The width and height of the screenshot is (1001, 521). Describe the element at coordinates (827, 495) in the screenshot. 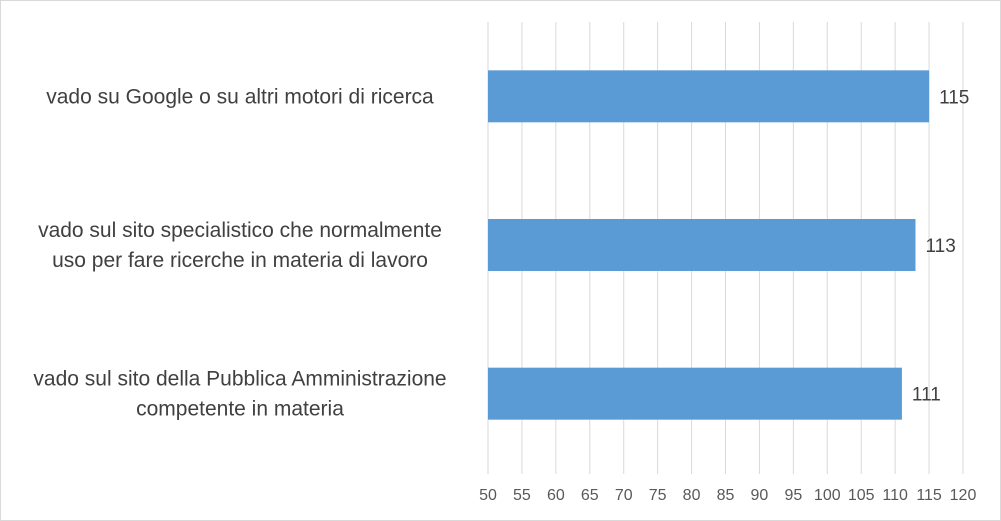

I see `x-tick-label: 100` at that location.